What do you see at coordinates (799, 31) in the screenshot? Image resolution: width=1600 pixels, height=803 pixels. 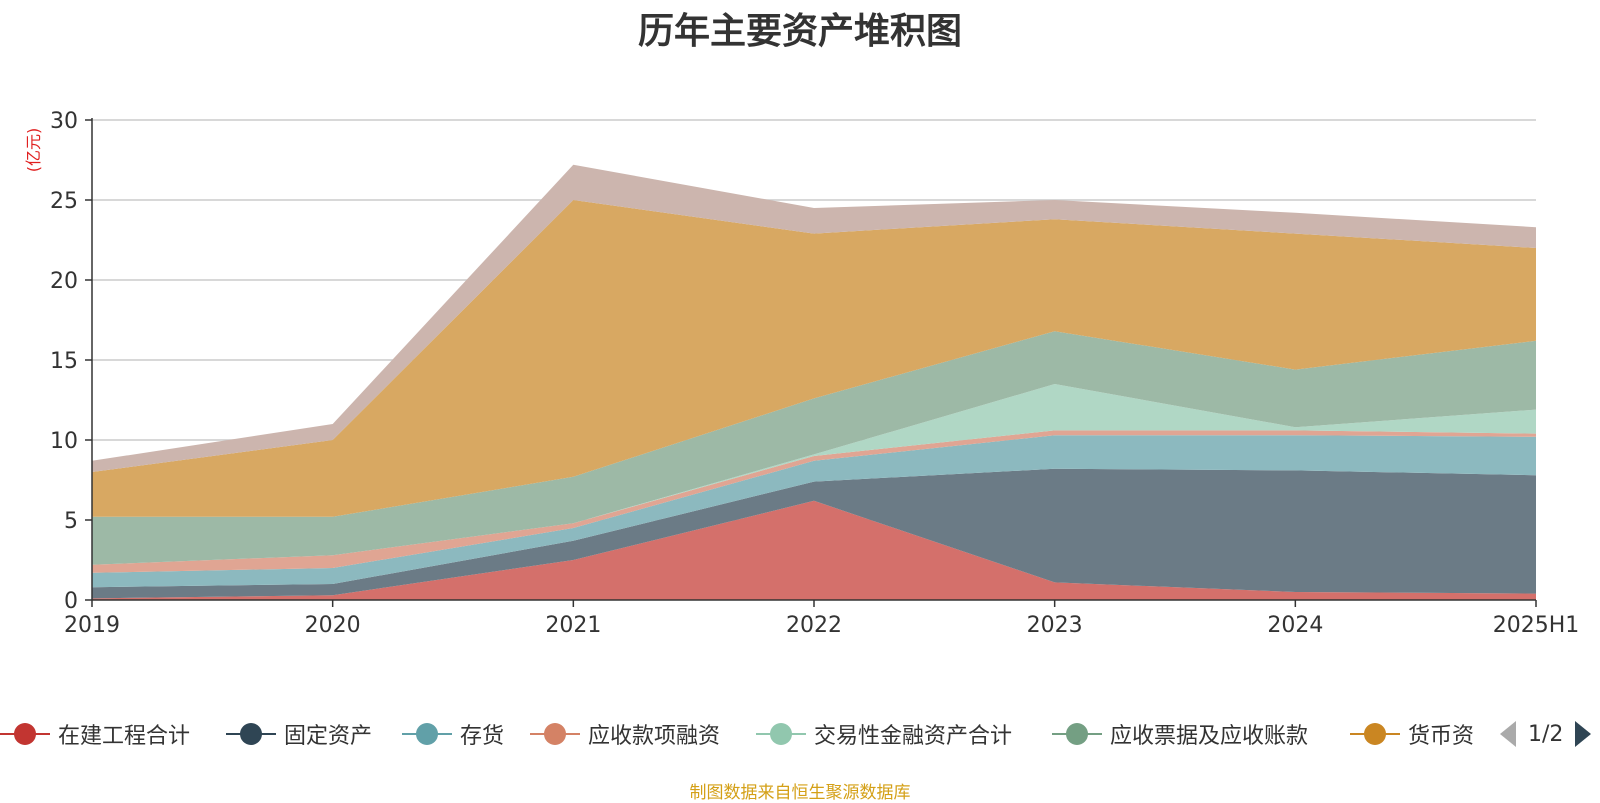 I see `chart-title: 历年主要资产堆积图` at bounding box center [799, 31].